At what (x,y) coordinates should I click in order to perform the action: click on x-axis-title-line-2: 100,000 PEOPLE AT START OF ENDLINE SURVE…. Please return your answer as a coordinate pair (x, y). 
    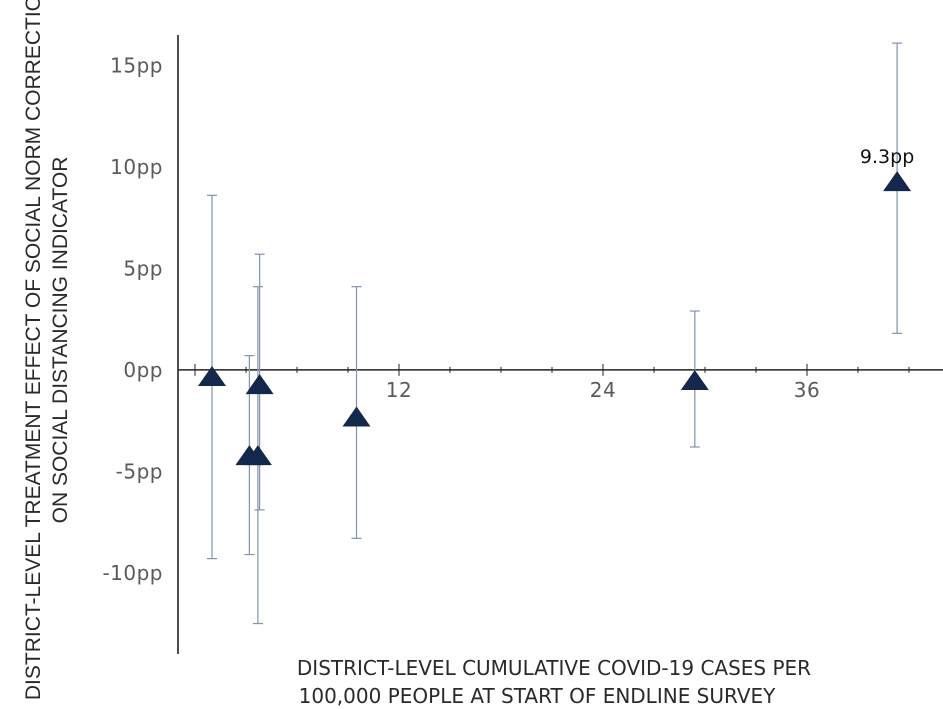
    Looking at the image, I should click on (538, 696).